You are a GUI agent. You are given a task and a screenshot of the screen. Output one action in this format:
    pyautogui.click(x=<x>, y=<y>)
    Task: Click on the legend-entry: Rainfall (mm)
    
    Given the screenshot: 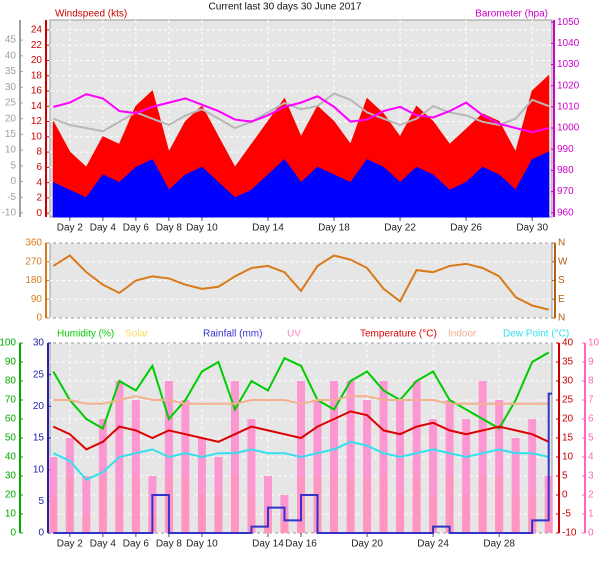 What is the action you would take?
    pyautogui.click(x=232, y=334)
    